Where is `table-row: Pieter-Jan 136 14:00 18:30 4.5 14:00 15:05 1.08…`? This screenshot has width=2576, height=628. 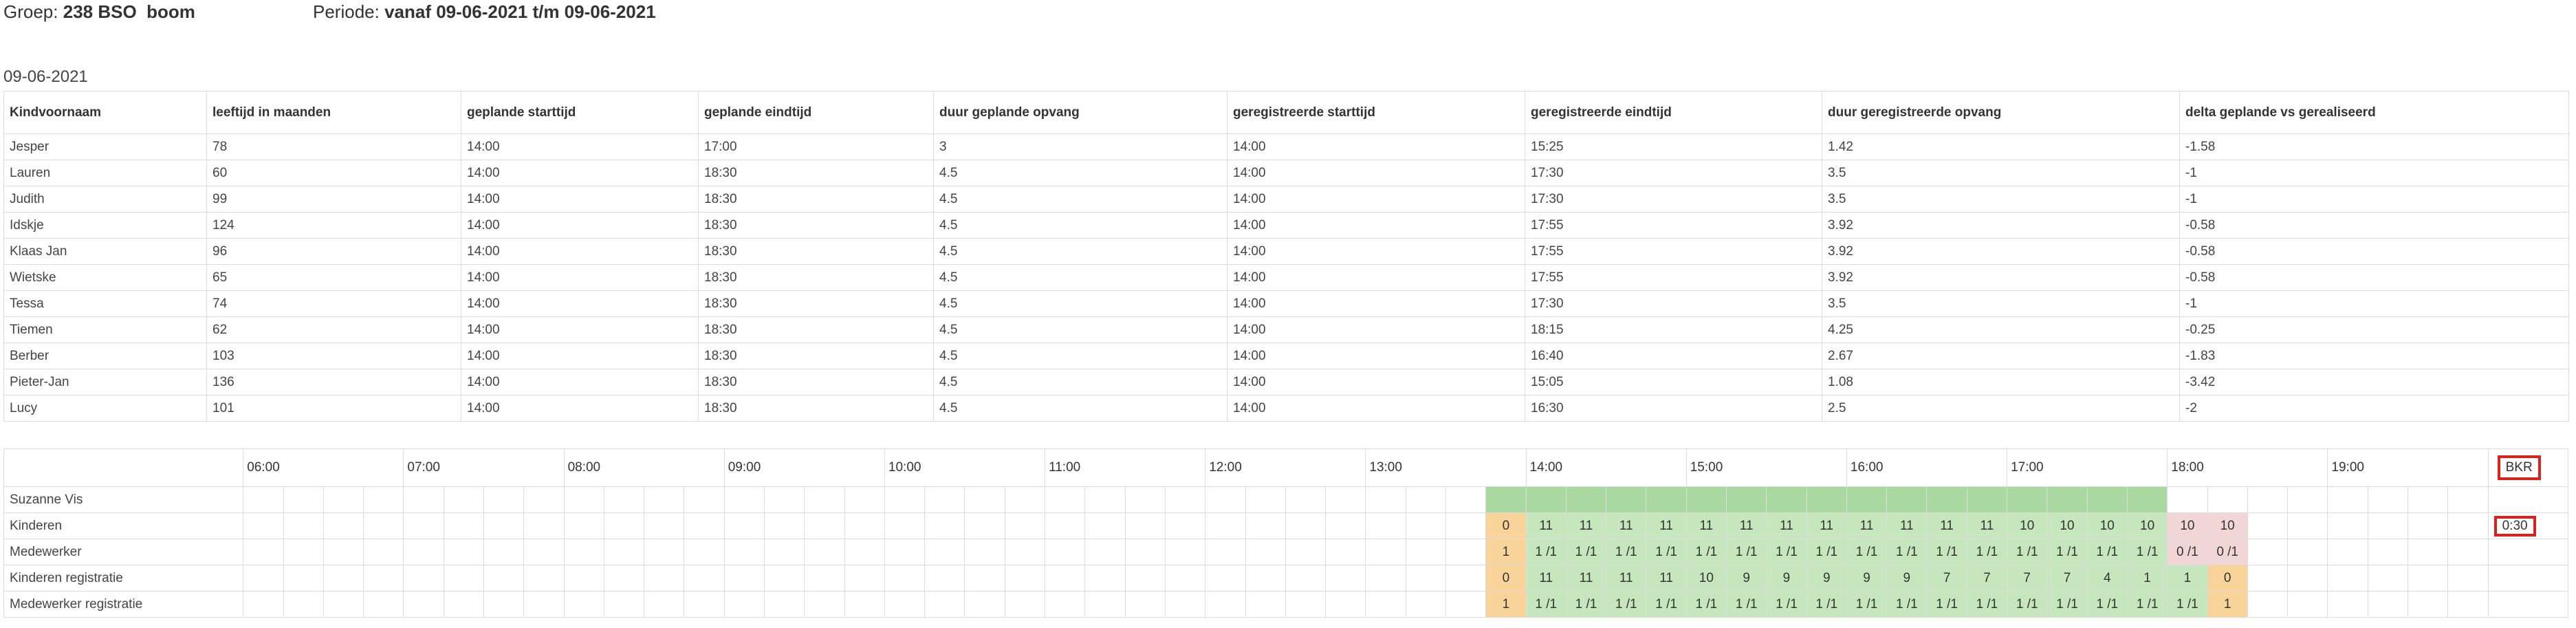
table-row: Pieter-Jan 136 14:00 18:30 4.5 14:00 15:05 1.08… is located at coordinates (1286, 382).